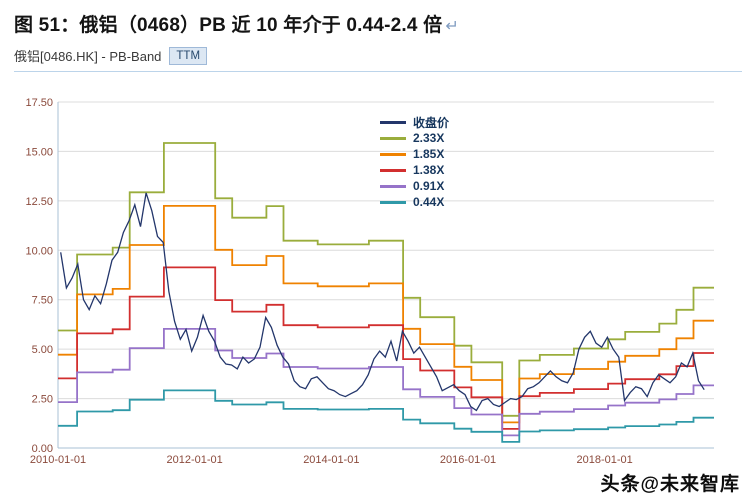  I want to click on legend-item: 1.38X, so click(414, 170).